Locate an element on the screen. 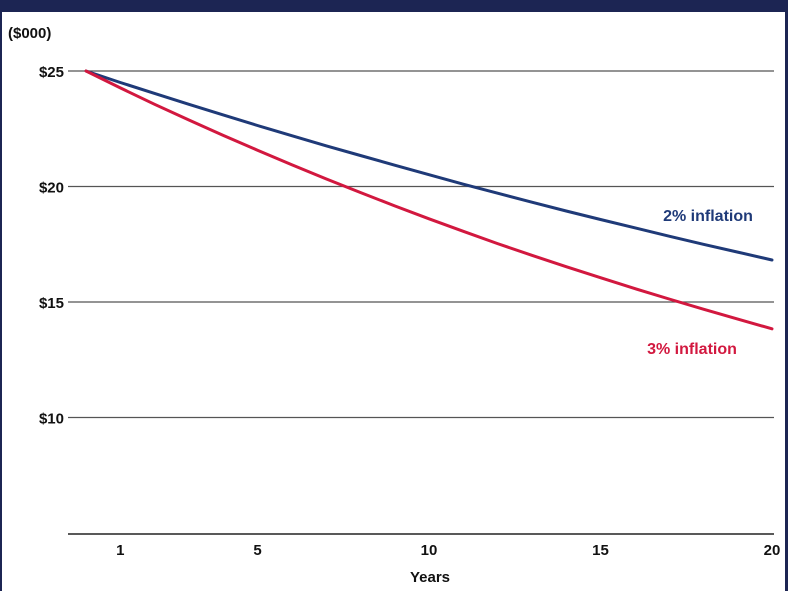 This screenshot has height=591, width=788. x-tick-label-15: 15 is located at coordinates (600, 550).